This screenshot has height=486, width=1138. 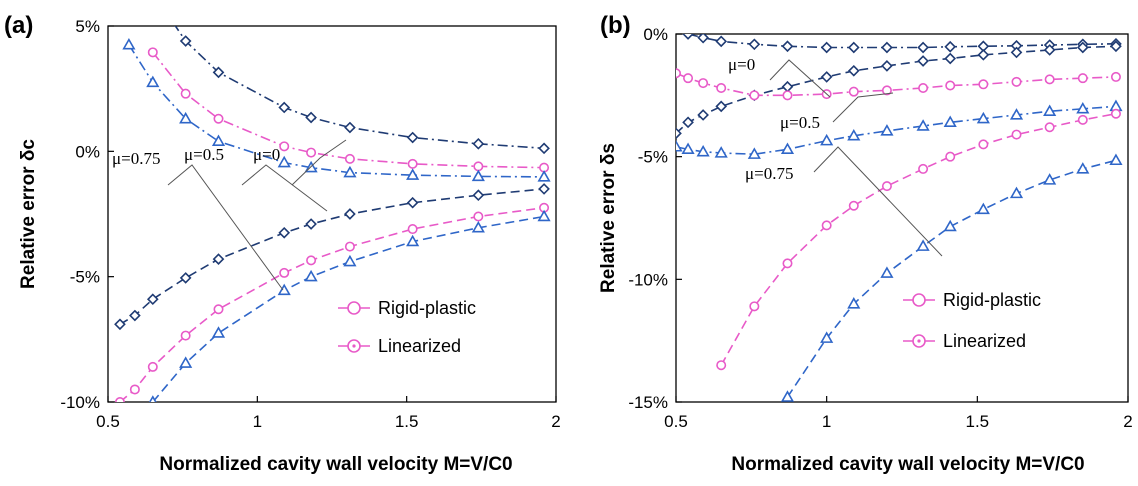 I want to click on y-tick-label: -10%, so click(x=648, y=279).